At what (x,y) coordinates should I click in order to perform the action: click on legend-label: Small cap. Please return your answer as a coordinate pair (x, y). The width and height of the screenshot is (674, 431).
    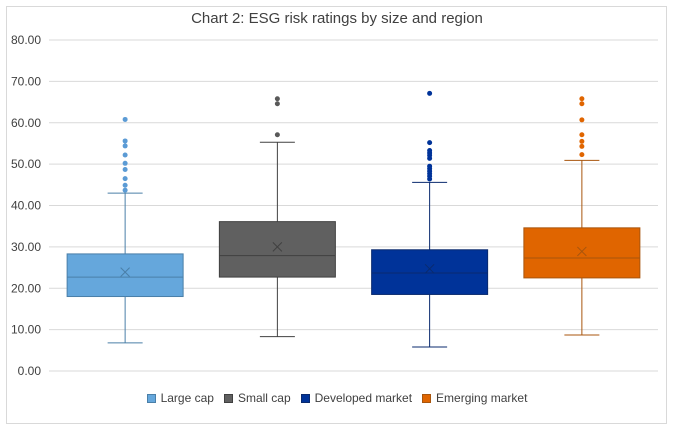
    Looking at the image, I should click on (264, 398).